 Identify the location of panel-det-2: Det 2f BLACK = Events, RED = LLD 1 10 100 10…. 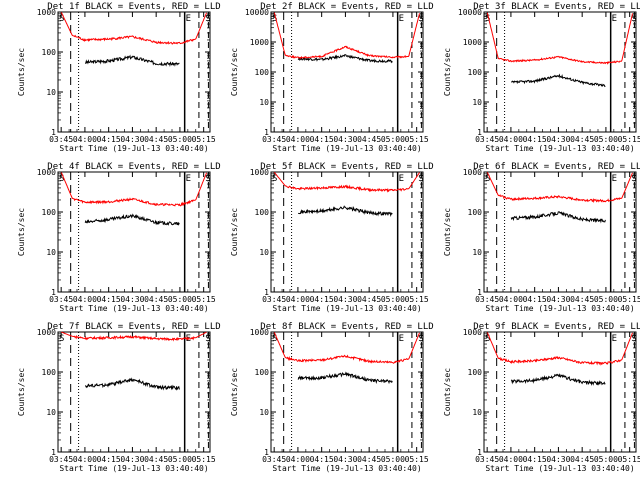
(332, 77).